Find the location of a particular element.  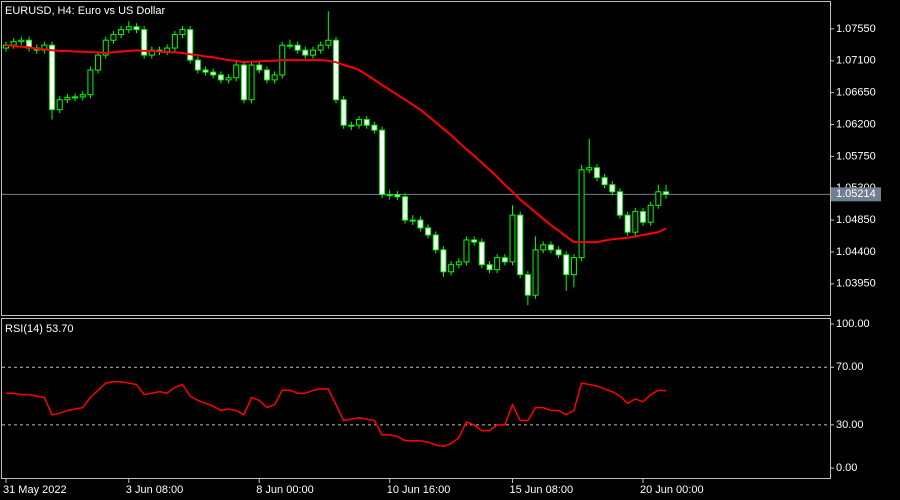

y-tick-label: 1.03950 is located at coordinates (856, 284).